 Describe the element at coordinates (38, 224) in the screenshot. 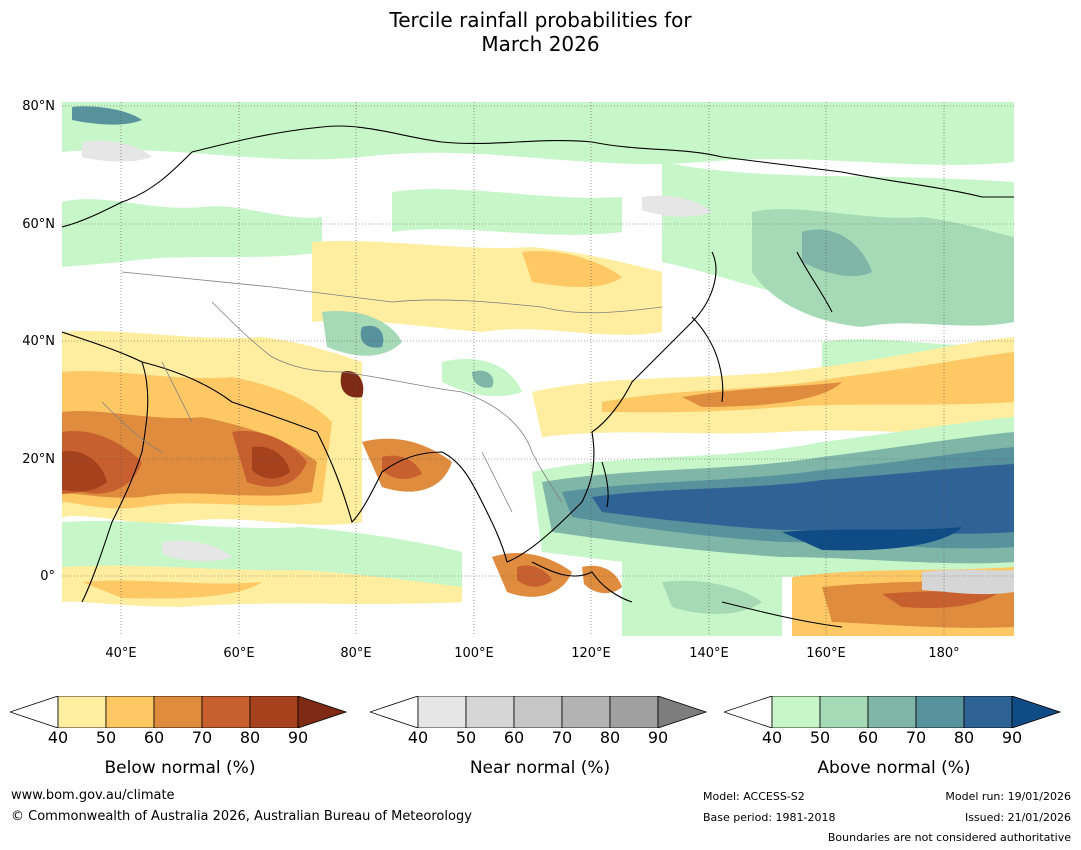

I see `lat-label-60n: 60°N` at that location.